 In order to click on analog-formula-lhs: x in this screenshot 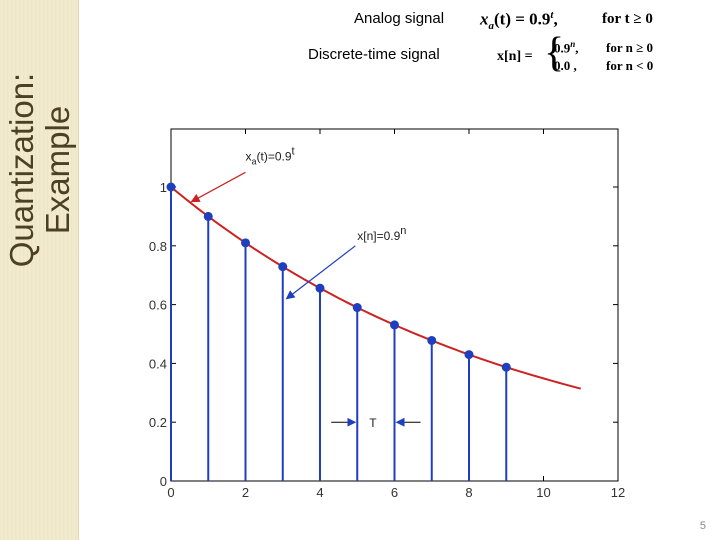, I will do `click(484, 19)`.